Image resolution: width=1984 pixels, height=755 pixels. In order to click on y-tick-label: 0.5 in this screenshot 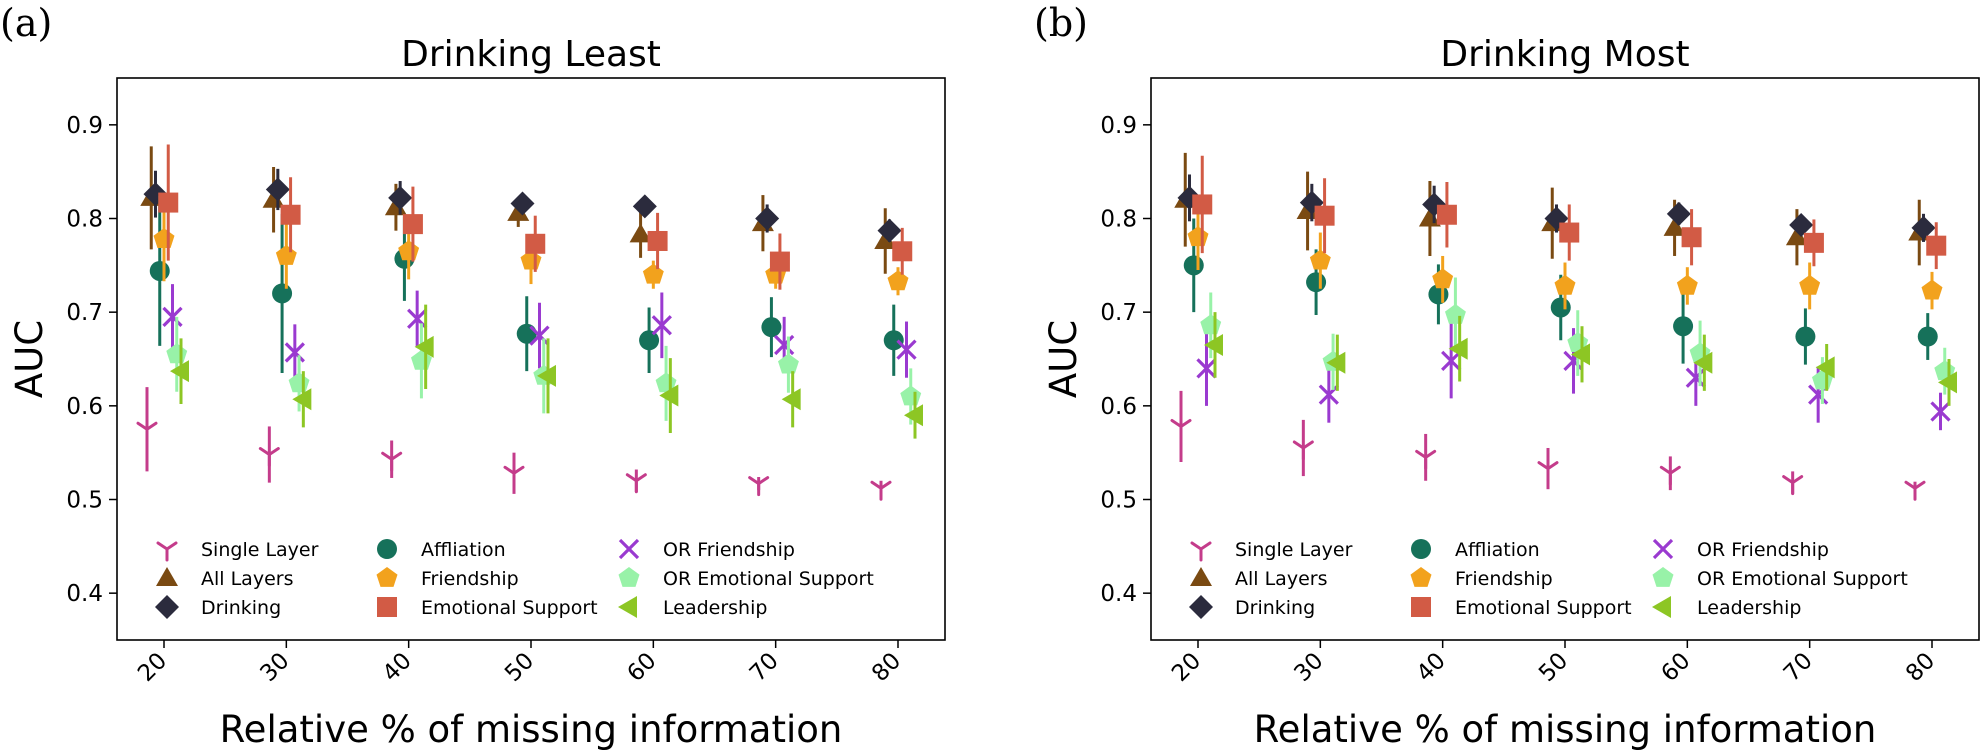, I will do `click(84, 501)`.